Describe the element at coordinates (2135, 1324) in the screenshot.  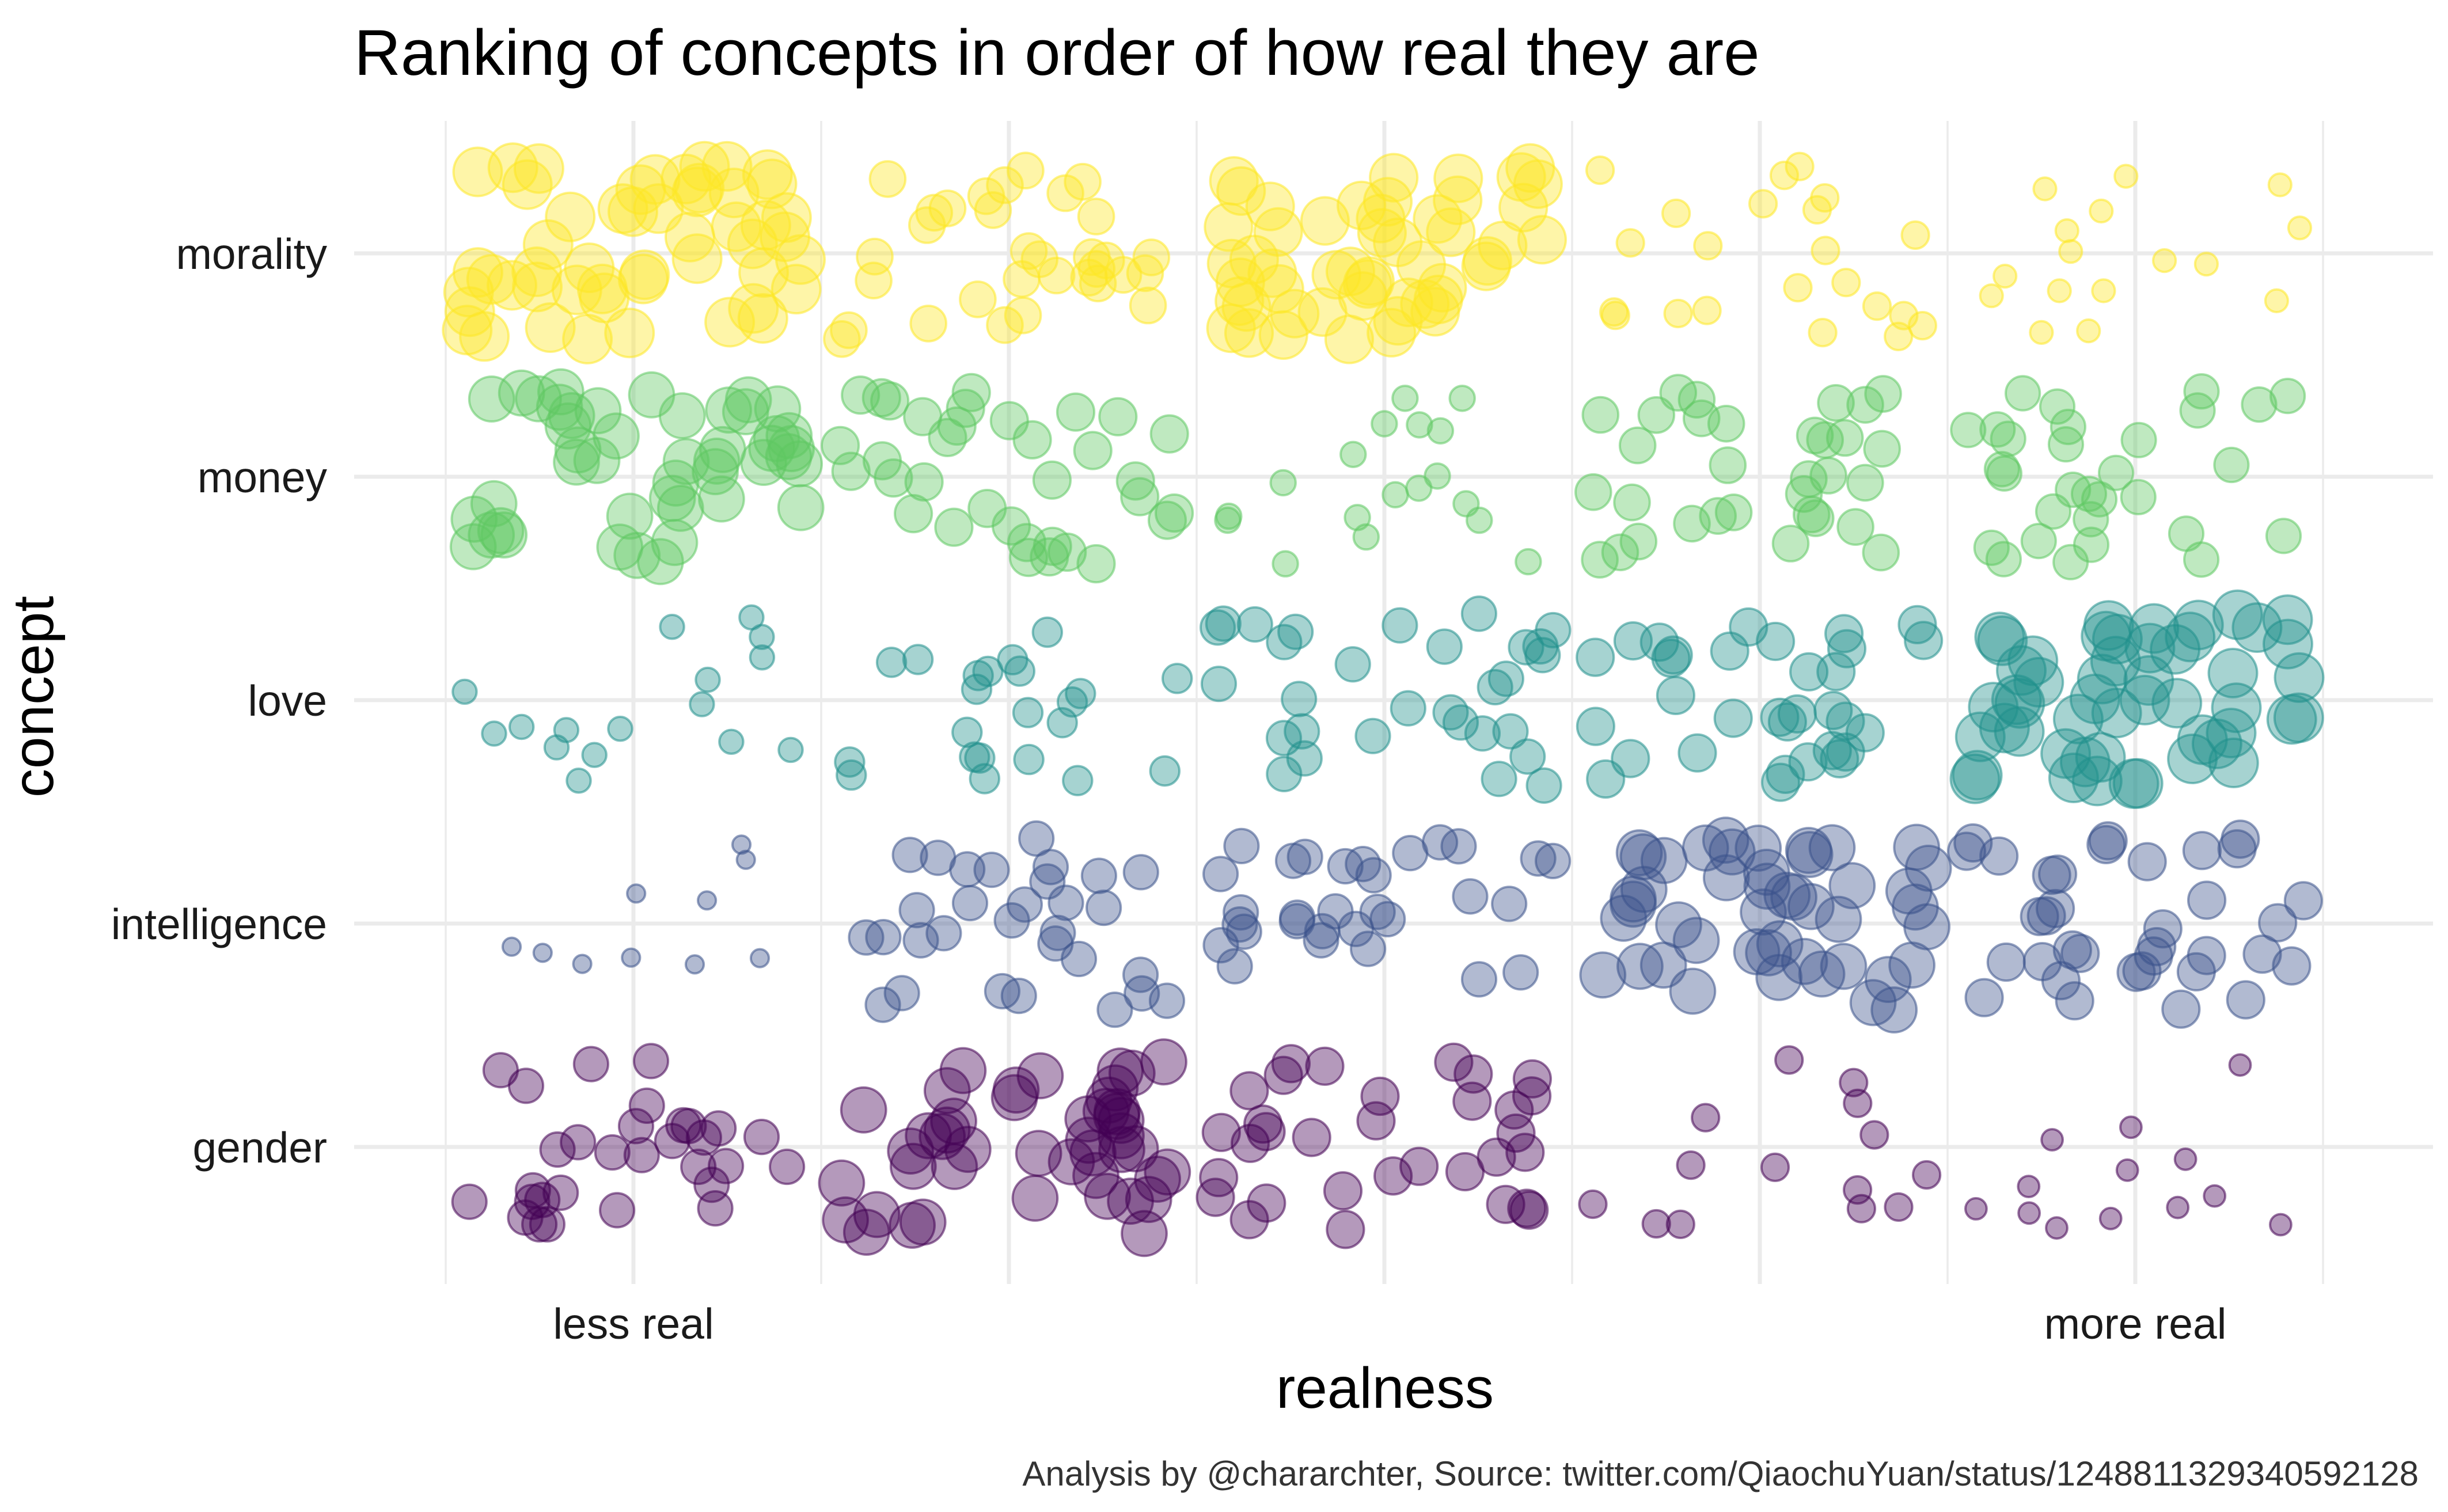
I see `x-tick-label: more real` at that location.